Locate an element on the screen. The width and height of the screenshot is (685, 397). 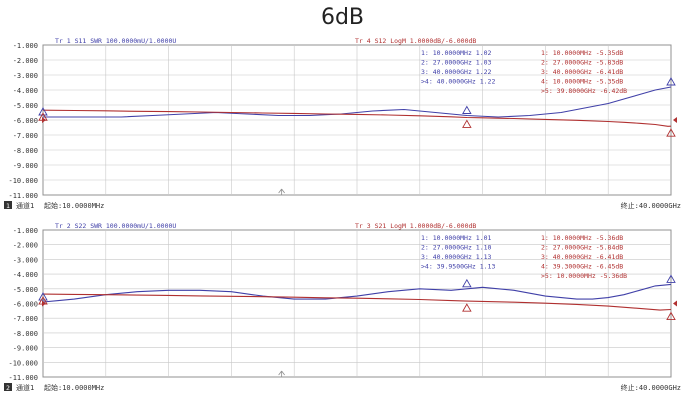
trace-header-red: Tr 3 S21 LogM 1.0000dB/-6.000dB is located at coordinates (415, 226).